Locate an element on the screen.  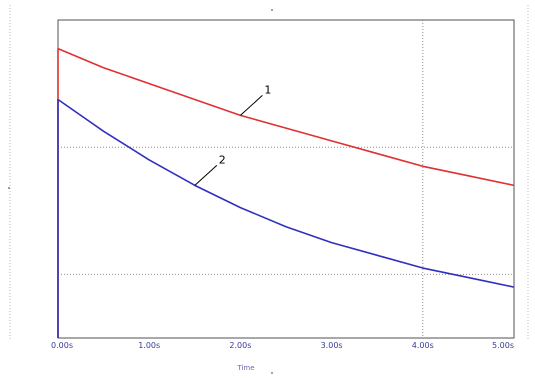
x-tick-labels: 0.00s 1.00s 2.00s 3.00s 4.00s 5.00s is located at coordinates (282, 345).